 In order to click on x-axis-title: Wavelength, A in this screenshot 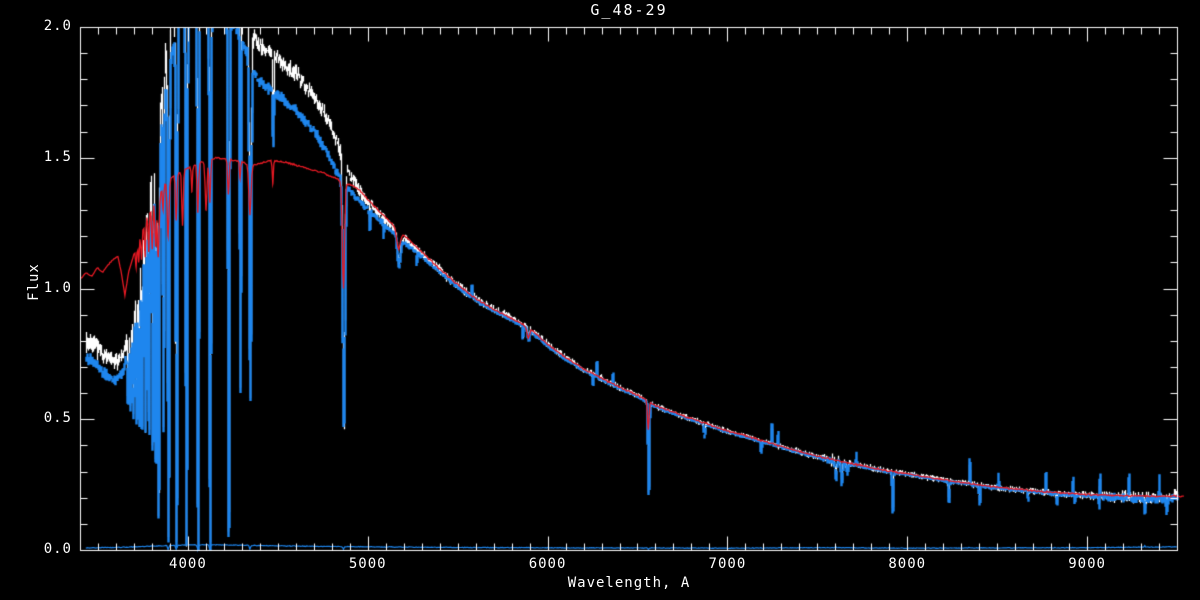, I will do `click(629, 583)`.